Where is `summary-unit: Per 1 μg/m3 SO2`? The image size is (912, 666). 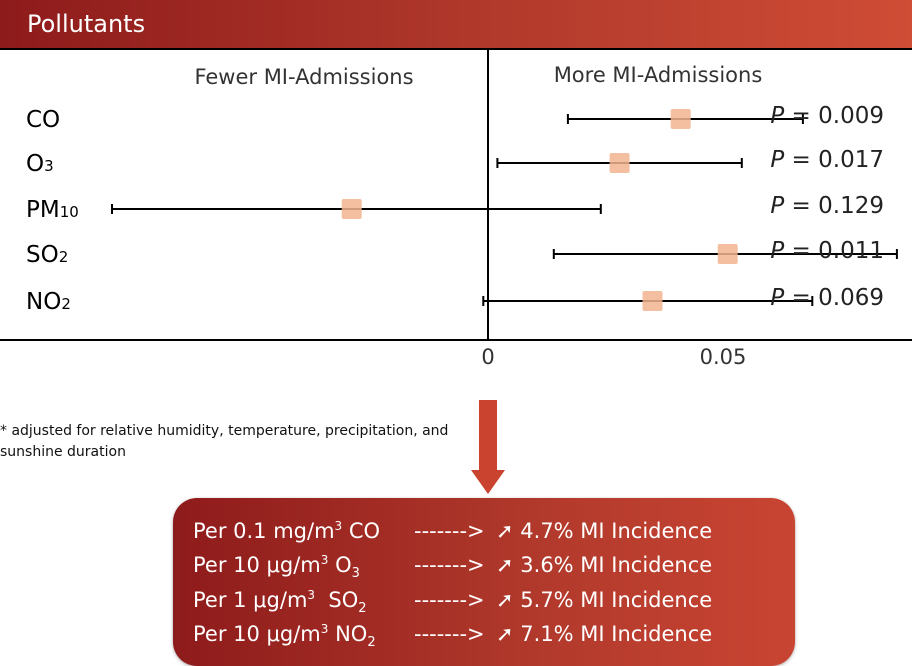 summary-unit: Per 1 μg/m3 SO2 is located at coordinates (280, 602).